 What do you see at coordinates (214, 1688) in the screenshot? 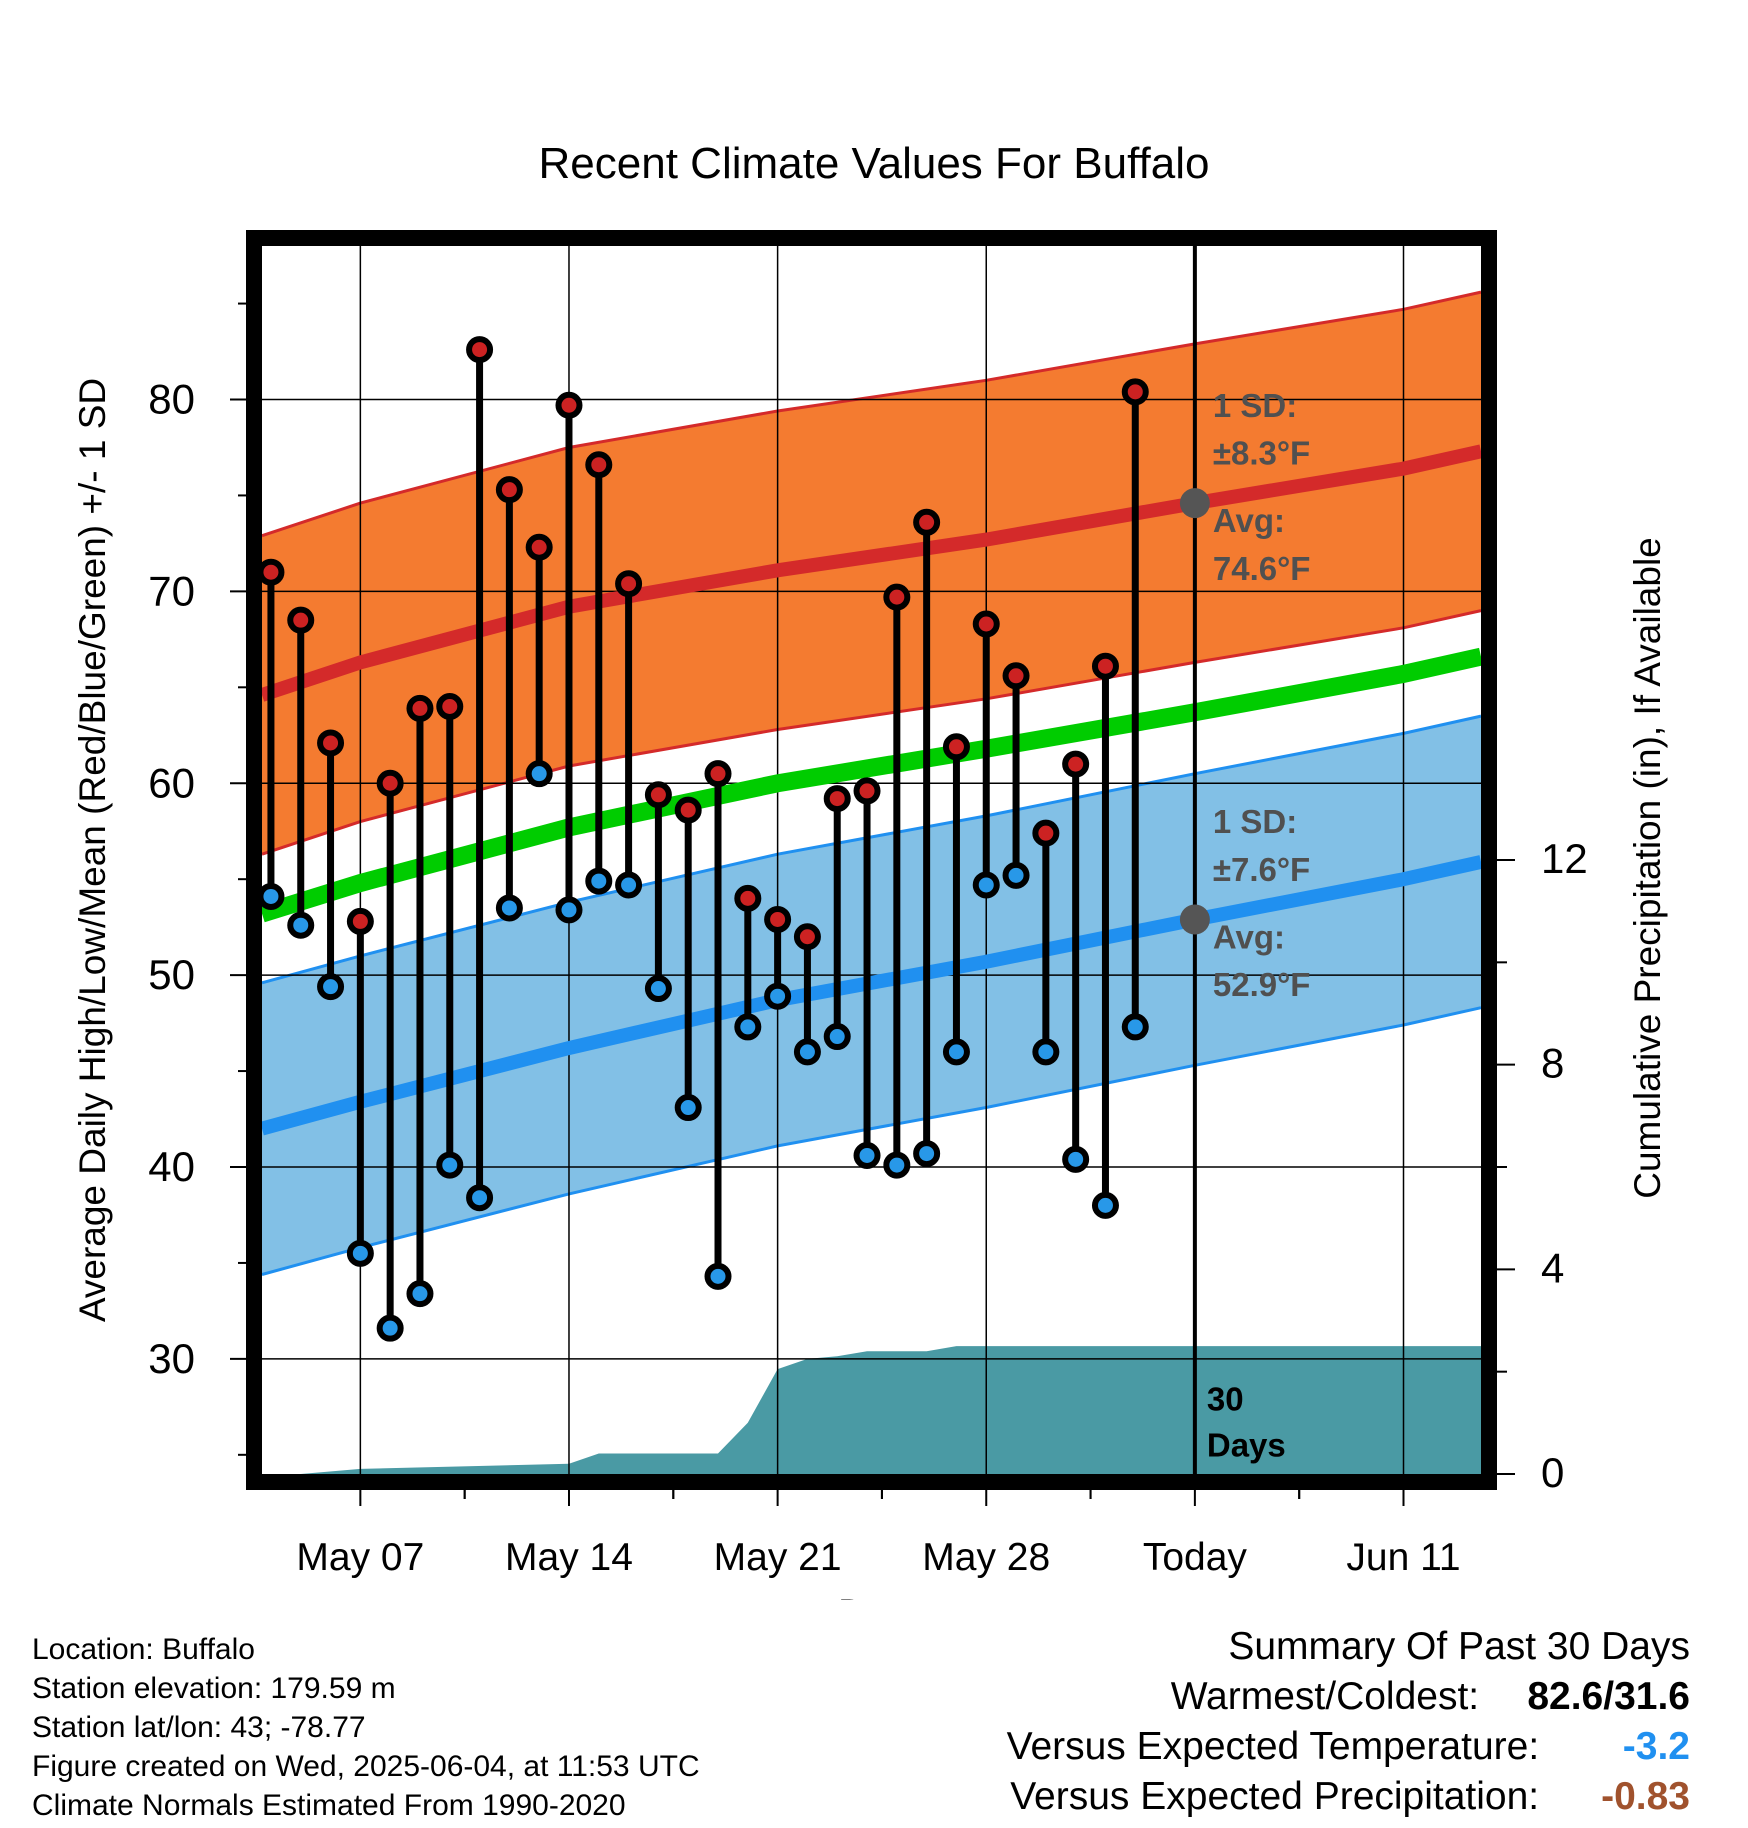
I see `station-elevation: Station elevation: 179.59 m` at bounding box center [214, 1688].